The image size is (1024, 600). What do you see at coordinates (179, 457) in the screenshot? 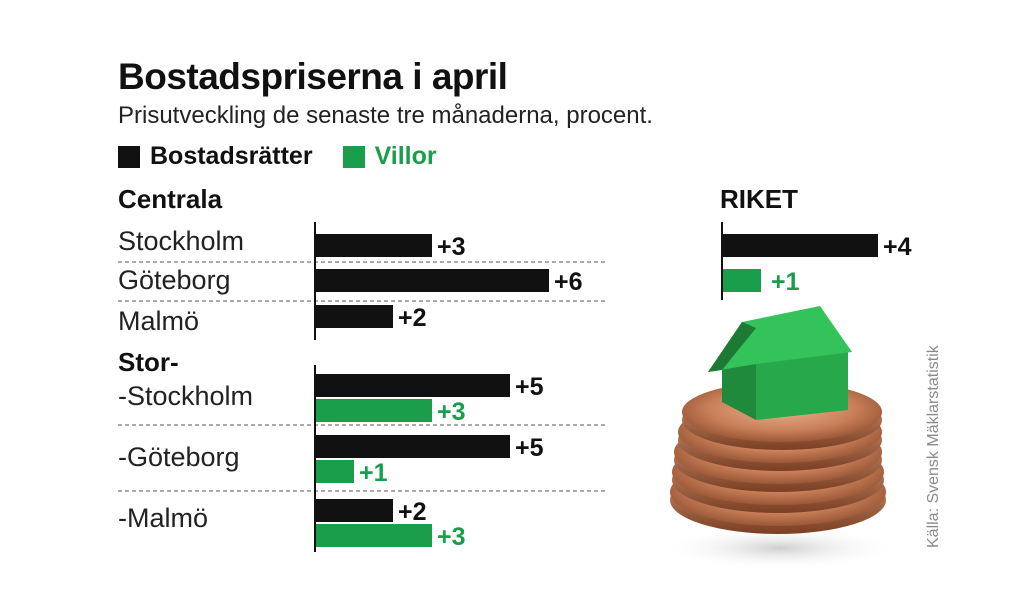
I see `row-label: -Göteborg` at bounding box center [179, 457].